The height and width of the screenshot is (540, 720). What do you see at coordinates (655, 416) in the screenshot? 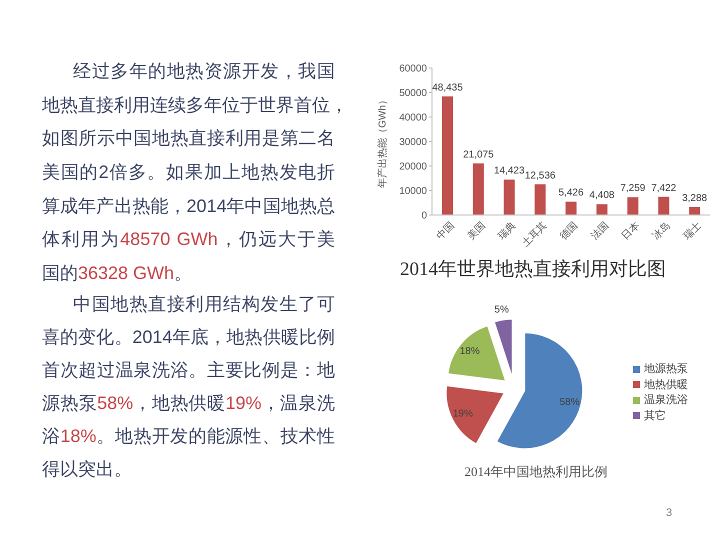
I see `legend-label: 其它` at bounding box center [655, 416].